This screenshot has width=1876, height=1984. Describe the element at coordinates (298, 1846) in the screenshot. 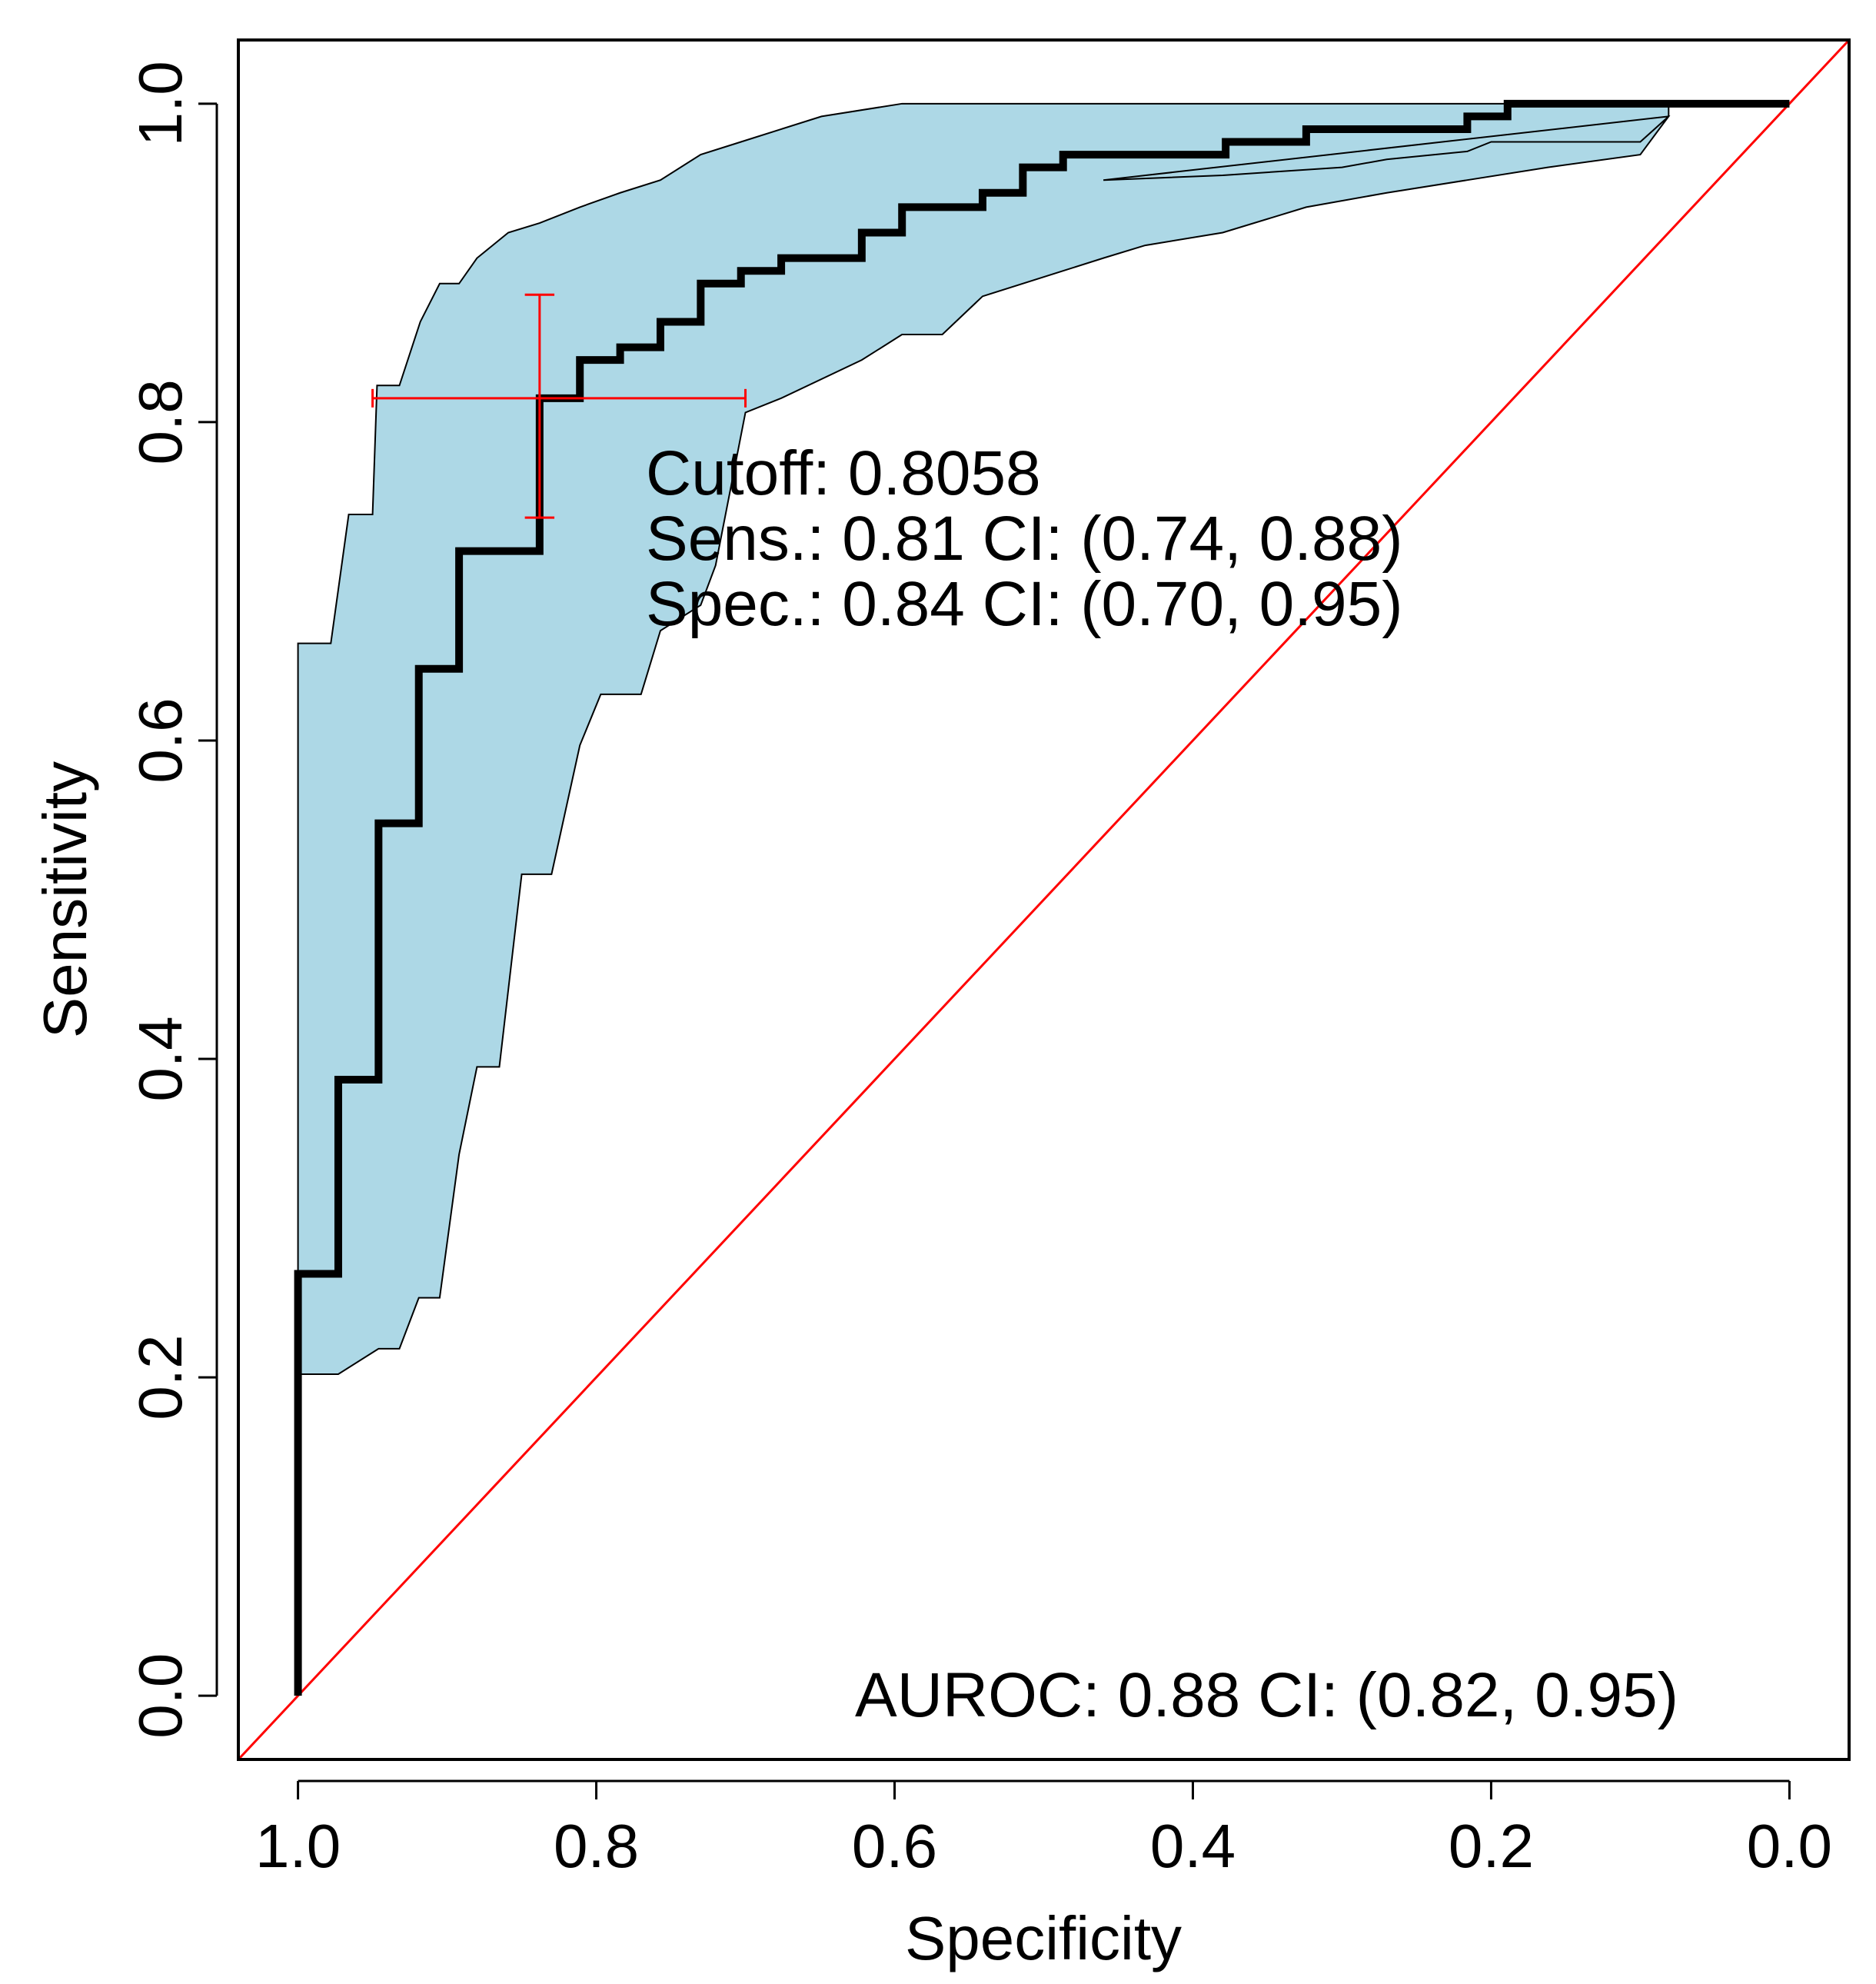

I see `x-tick-label: 1.0` at that location.